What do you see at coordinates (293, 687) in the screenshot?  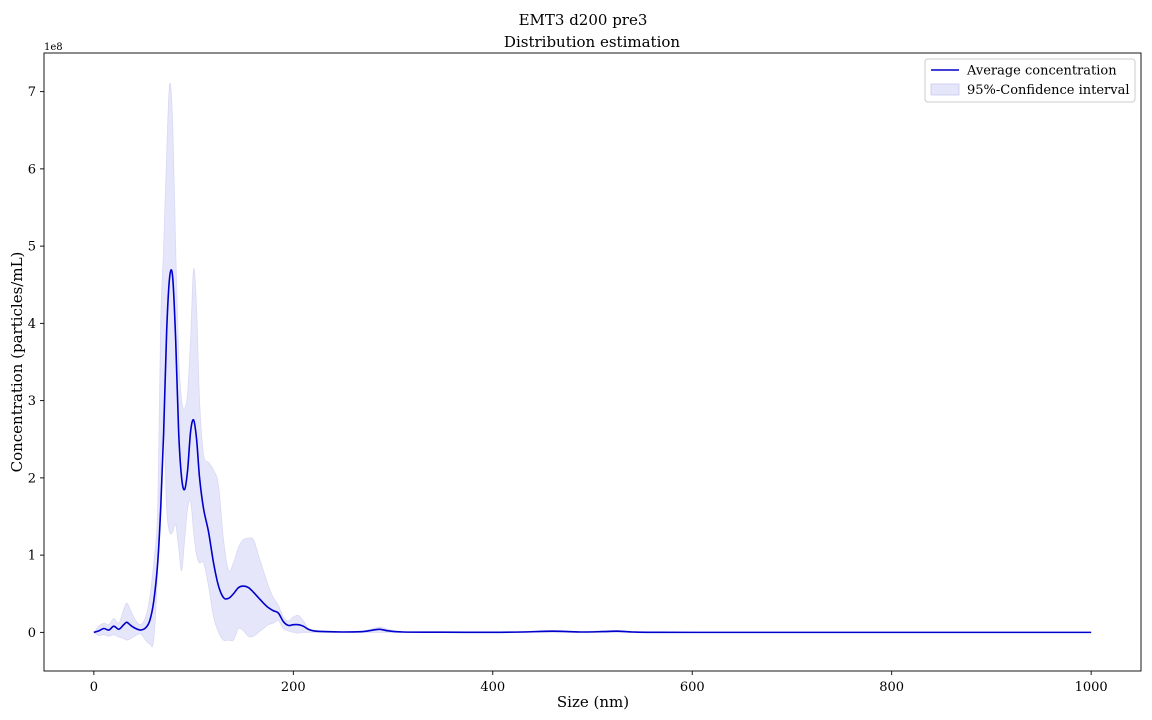 I see `x-tick-label: 200` at bounding box center [293, 687].